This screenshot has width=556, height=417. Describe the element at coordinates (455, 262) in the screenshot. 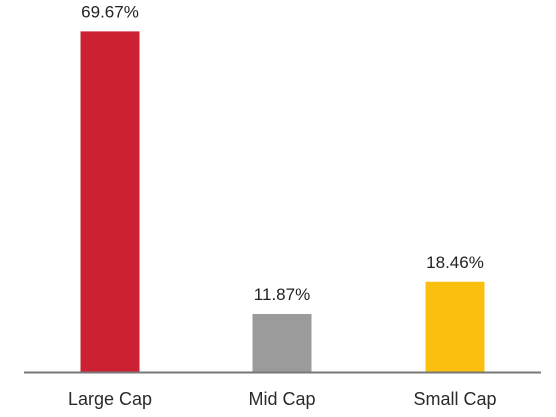

I see `value-label: 18.46%` at that location.